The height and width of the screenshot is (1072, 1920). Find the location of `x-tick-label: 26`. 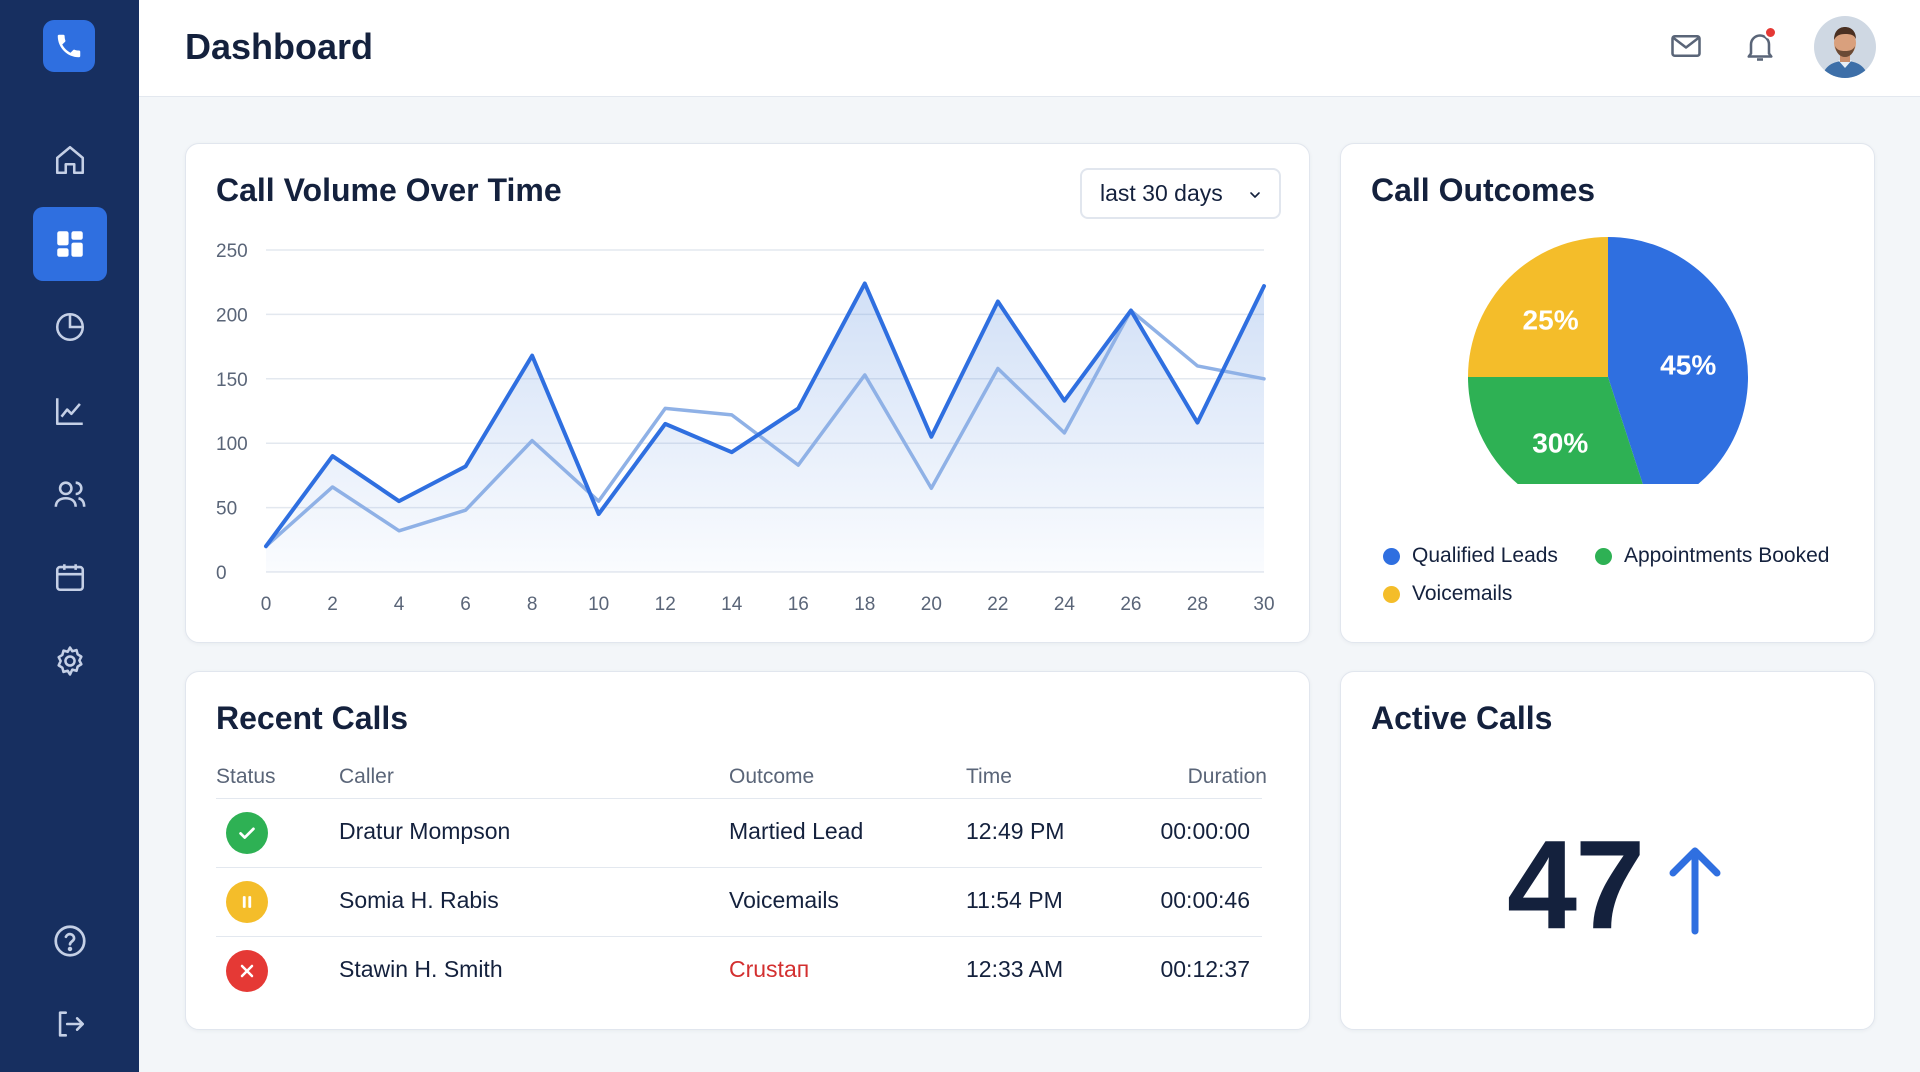

x-tick-label: 26 is located at coordinates (1130, 604).